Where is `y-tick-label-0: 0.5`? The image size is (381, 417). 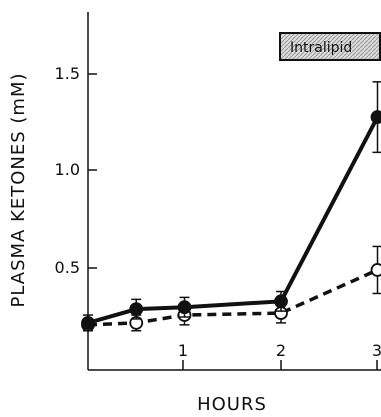
y-tick-label-0: 0.5 is located at coordinates (67, 267).